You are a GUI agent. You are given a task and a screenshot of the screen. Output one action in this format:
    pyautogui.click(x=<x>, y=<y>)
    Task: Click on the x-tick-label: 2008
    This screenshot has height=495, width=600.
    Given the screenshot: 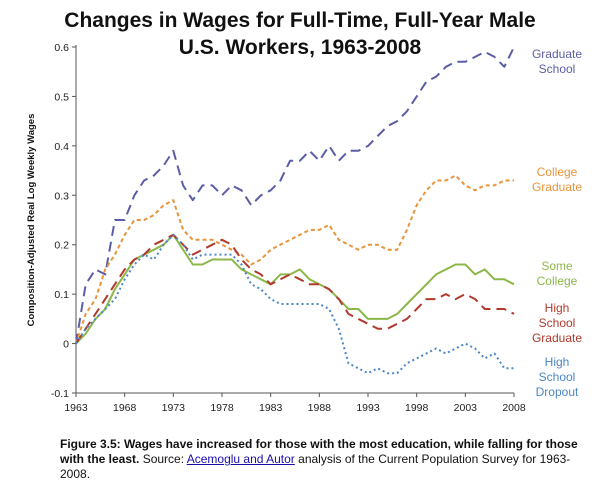 What is the action you would take?
    pyautogui.click(x=514, y=408)
    